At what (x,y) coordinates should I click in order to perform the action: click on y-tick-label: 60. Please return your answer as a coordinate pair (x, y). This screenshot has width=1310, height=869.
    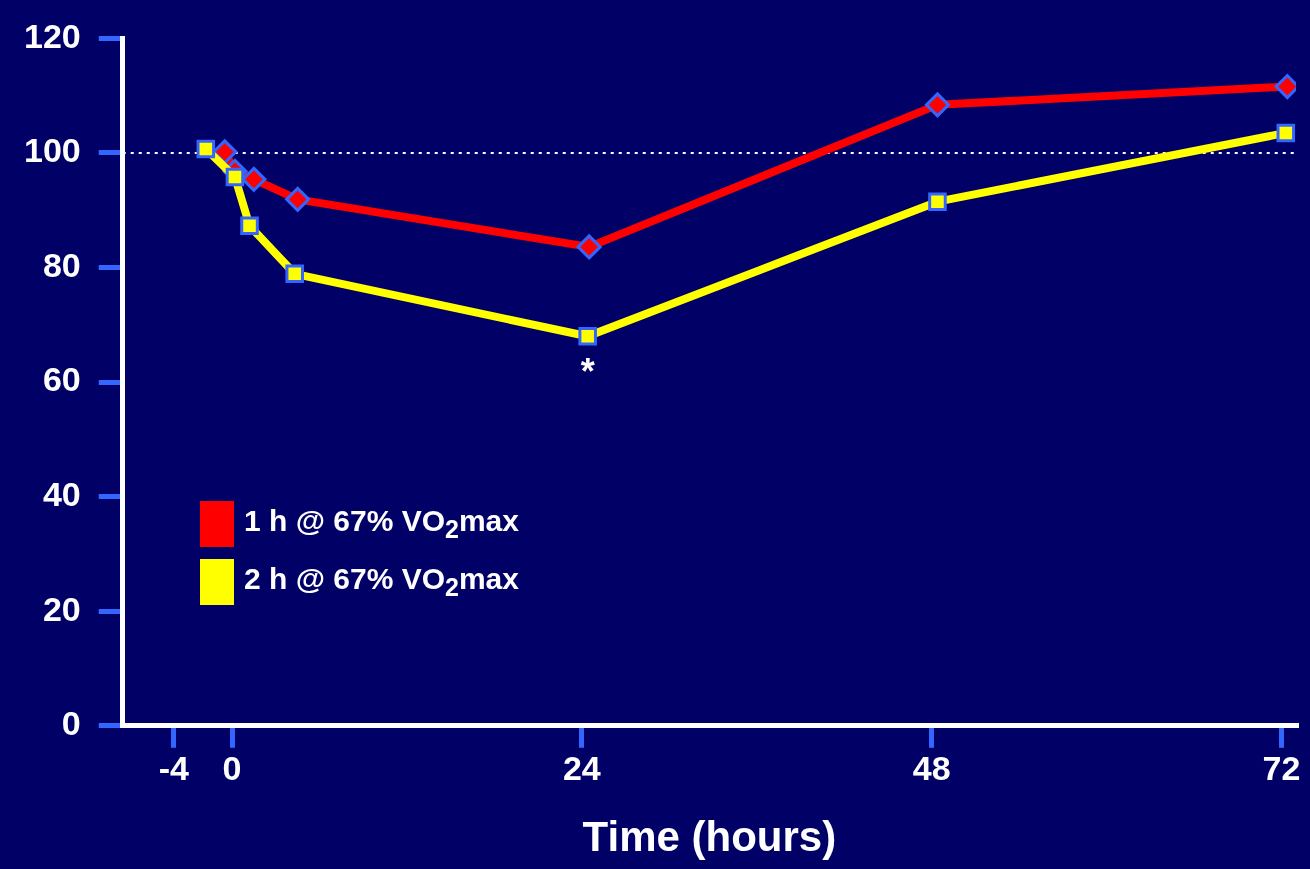
    Looking at the image, I should click on (61, 379).